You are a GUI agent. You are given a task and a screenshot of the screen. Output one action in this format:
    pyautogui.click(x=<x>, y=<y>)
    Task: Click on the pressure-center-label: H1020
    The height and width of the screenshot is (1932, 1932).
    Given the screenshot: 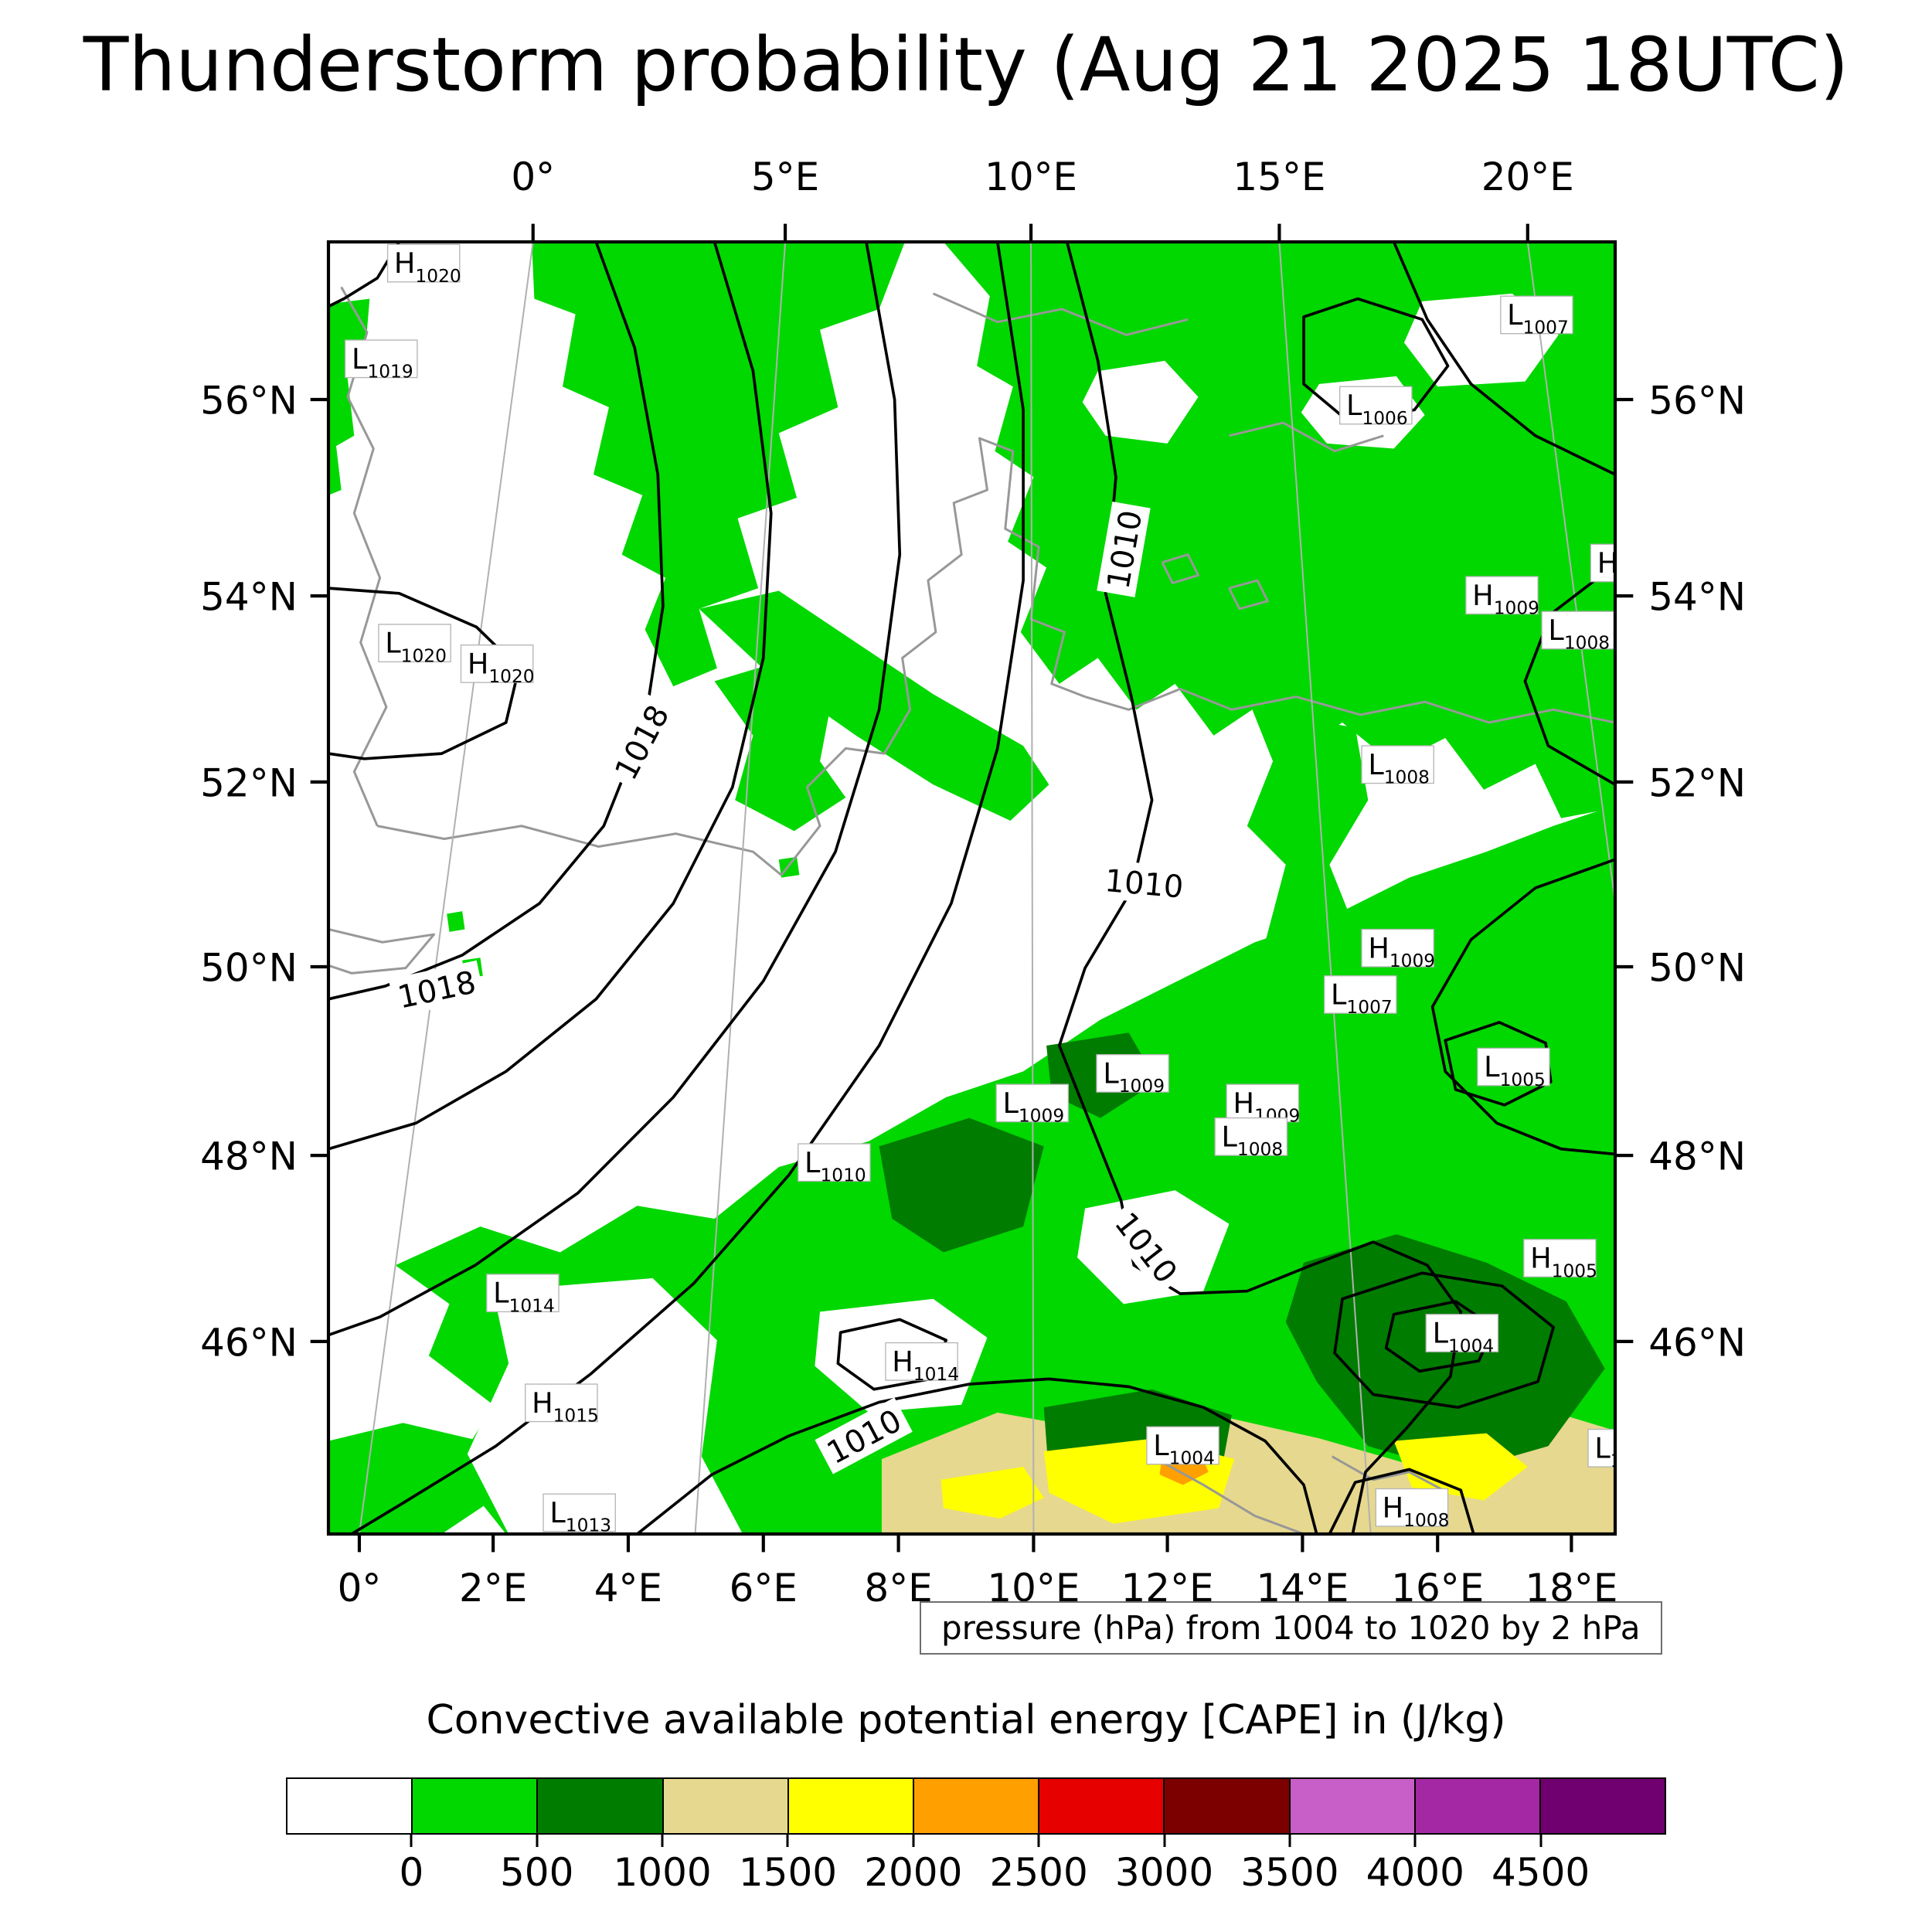 What is the action you would take?
    pyautogui.click(x=424, y=265)
    